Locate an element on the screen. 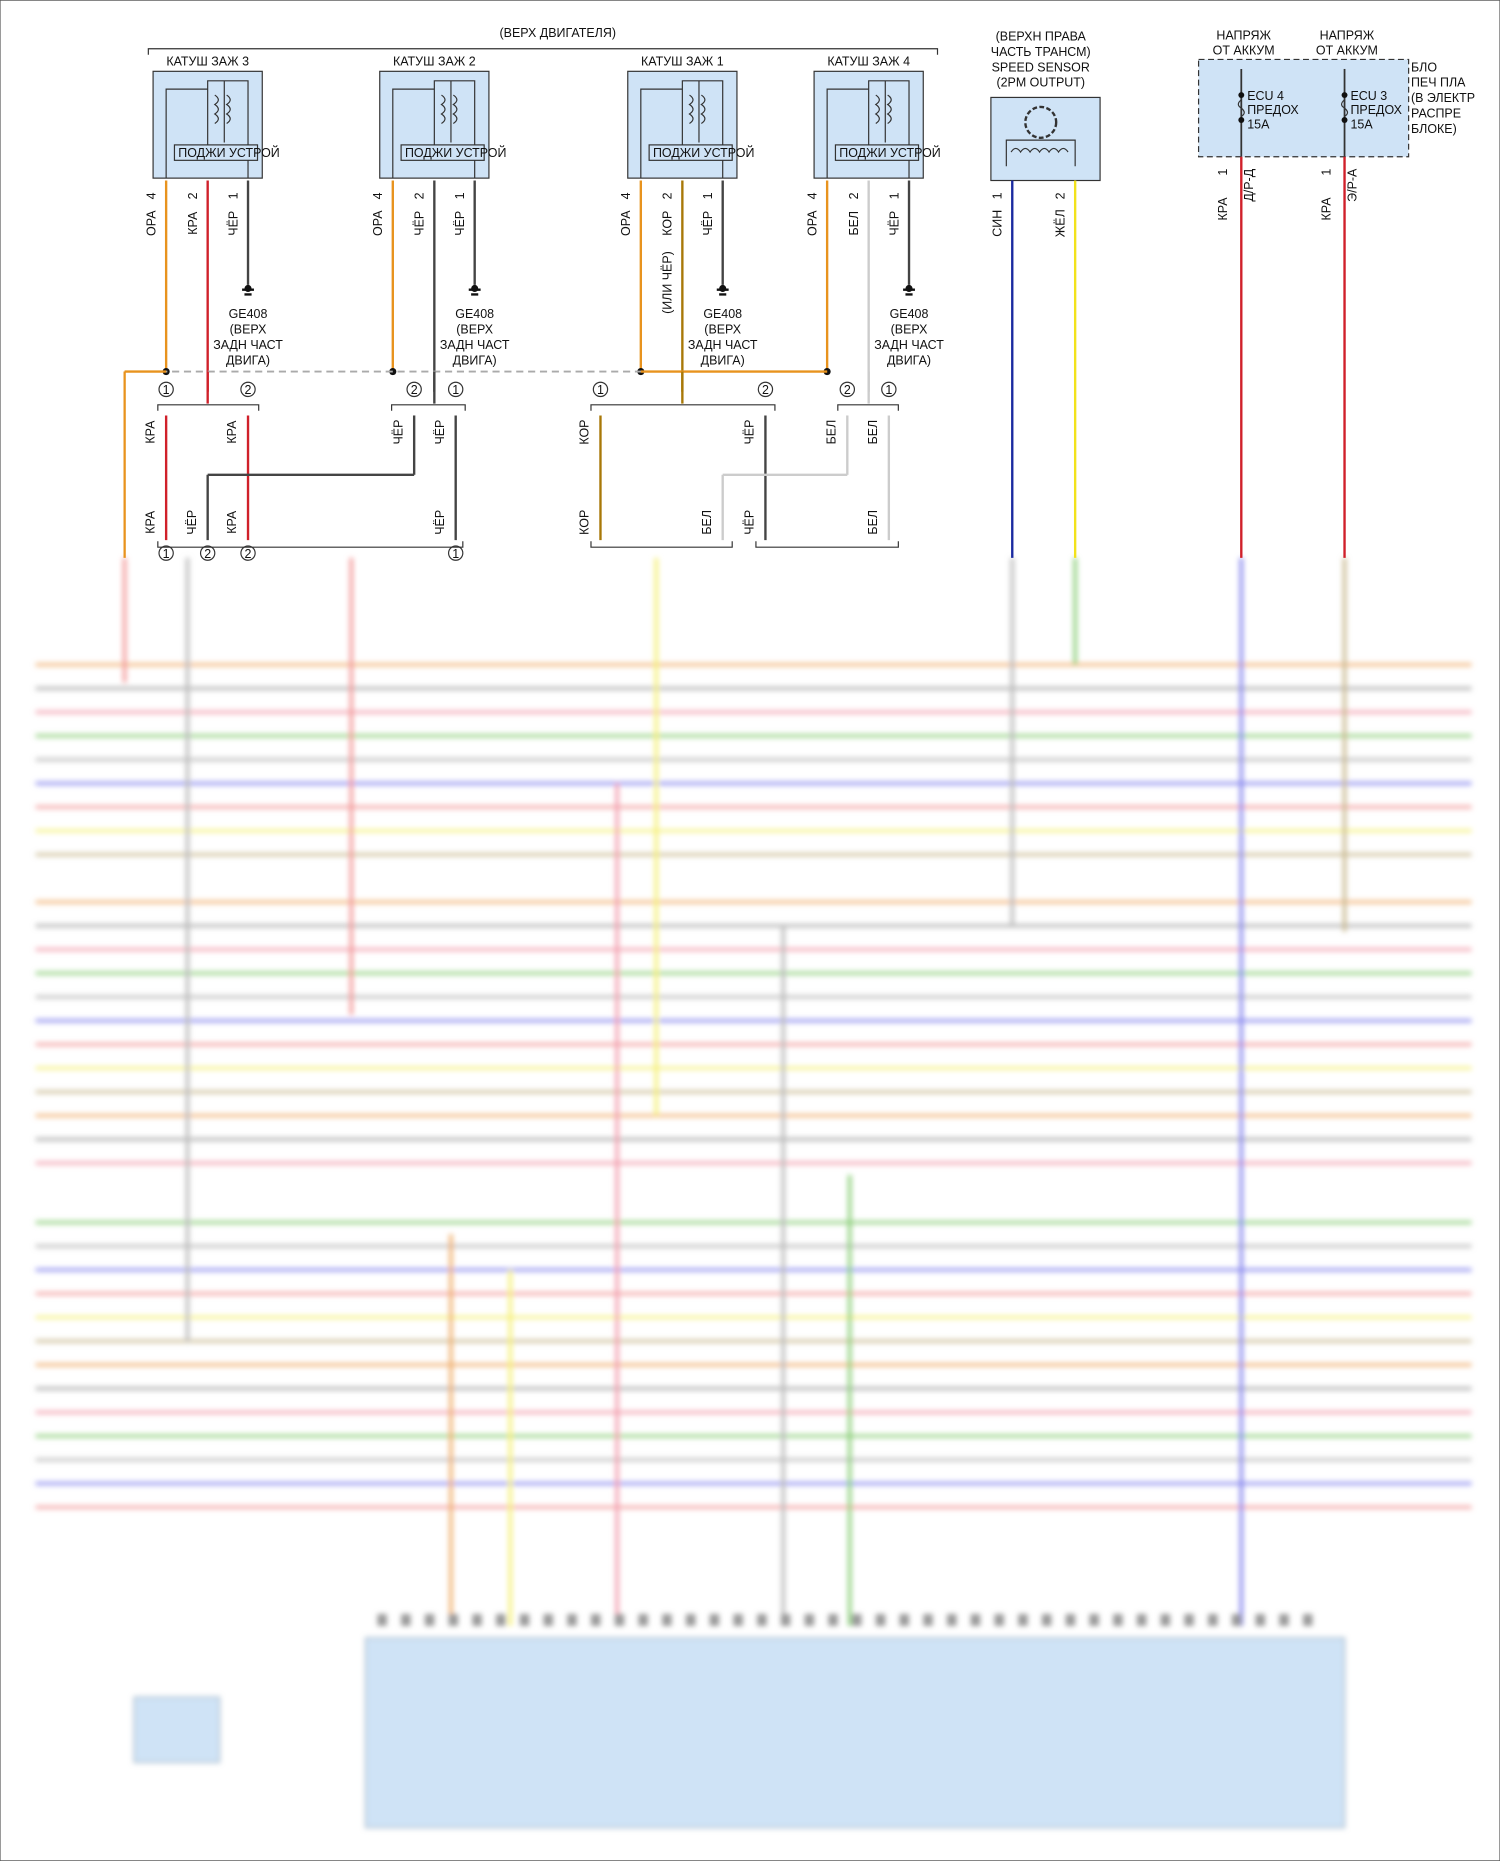 This screenshot has height=1861, width=1500. device-bg is located at coordinates (442, 152).